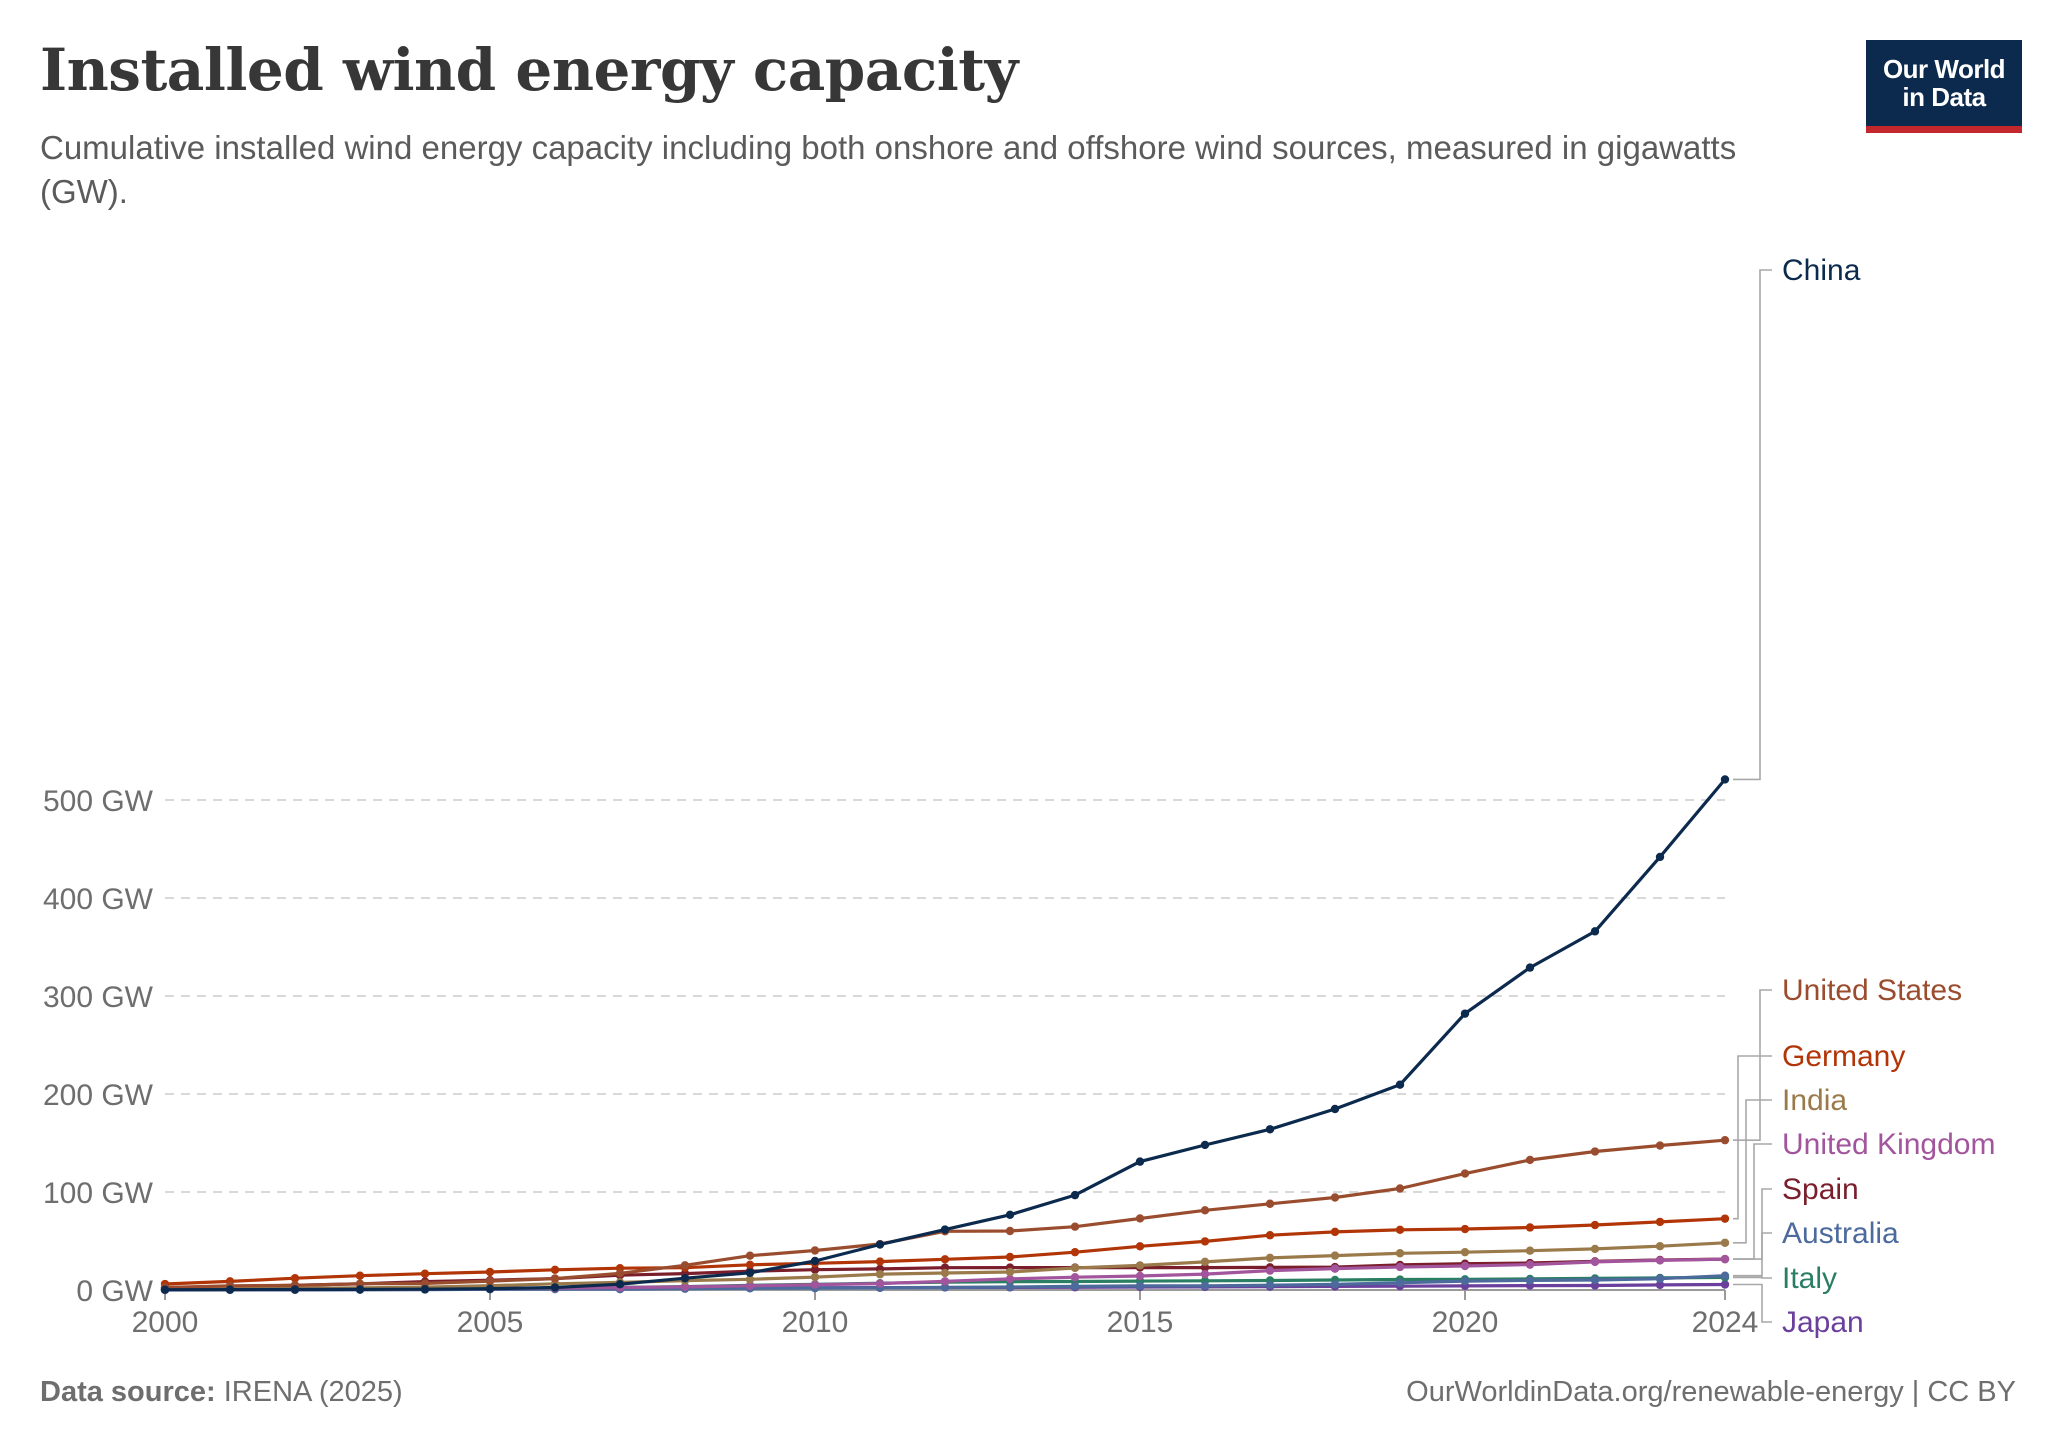  I want to click on leader-line-australia, so click(1752, 1254).